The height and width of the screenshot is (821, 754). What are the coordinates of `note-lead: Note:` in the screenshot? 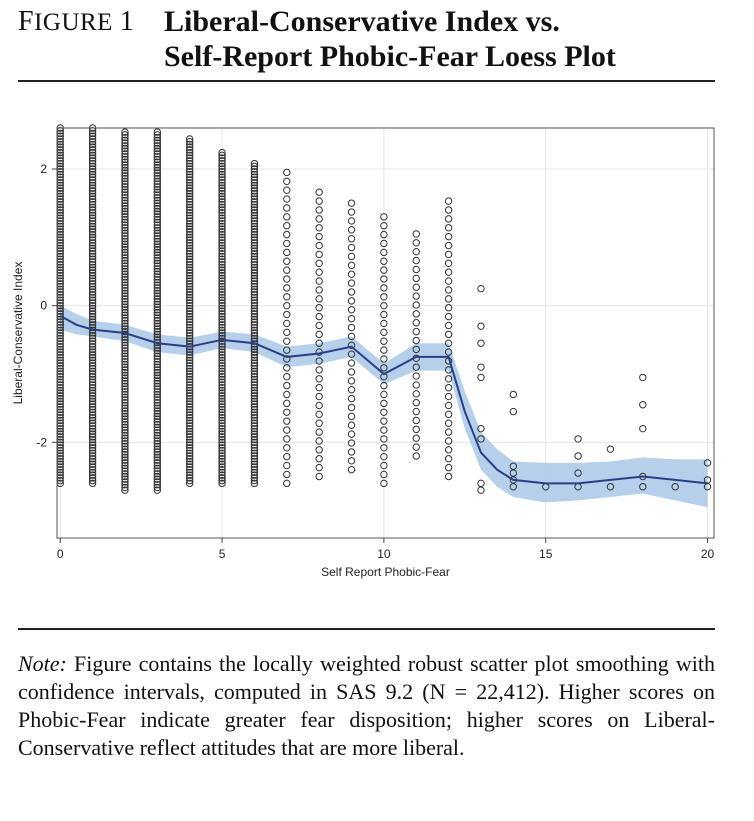 It's located at (42, 663).